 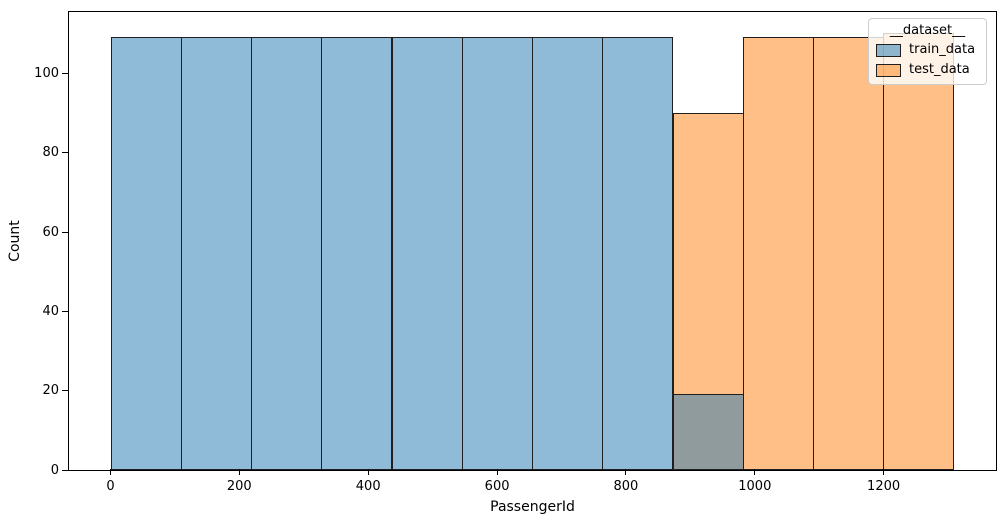 I want to click on legend-entries: train_data test_data, so click(x=927, y=60).